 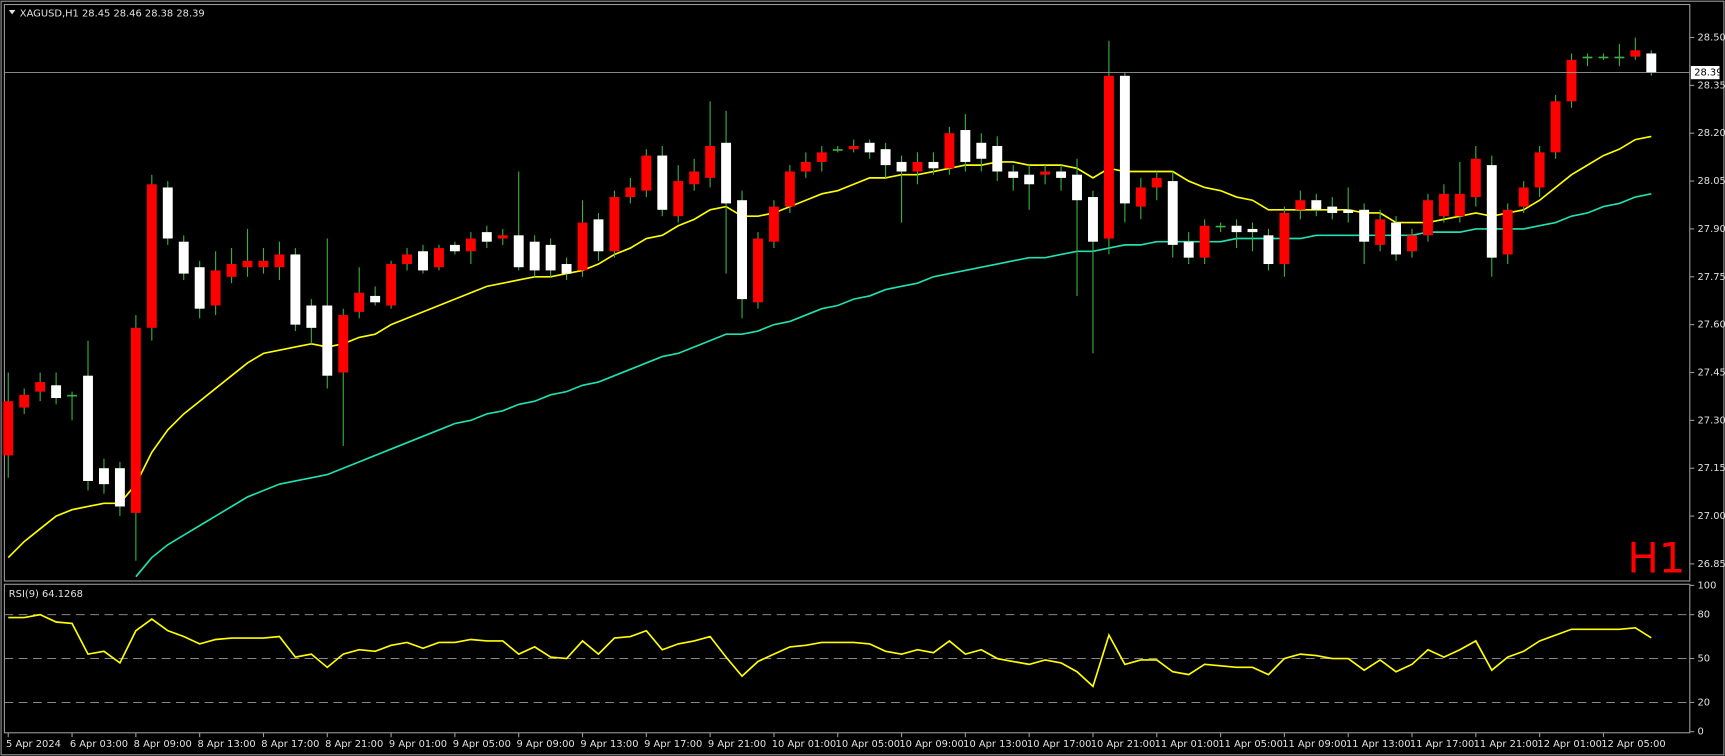 What do you see at coordinates (112, 13) in the screenshot?
I see `chart-title: XAGUSD,H1 28.45 28.46 28.38 28.39` at bounding box center [112, 13].